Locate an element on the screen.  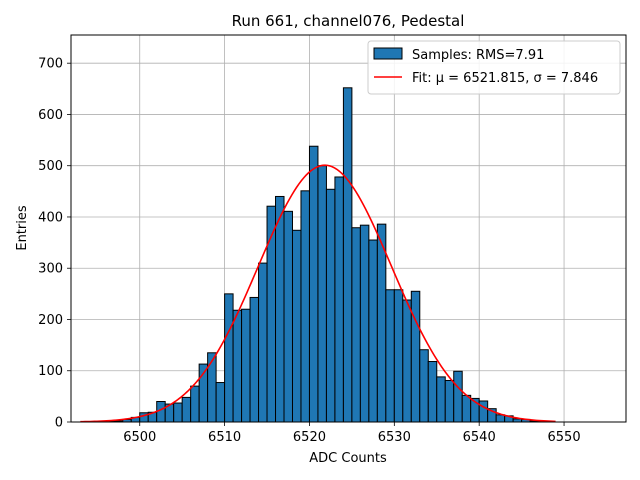
y-tick-label: 300 is located at coordinates (50, 269).